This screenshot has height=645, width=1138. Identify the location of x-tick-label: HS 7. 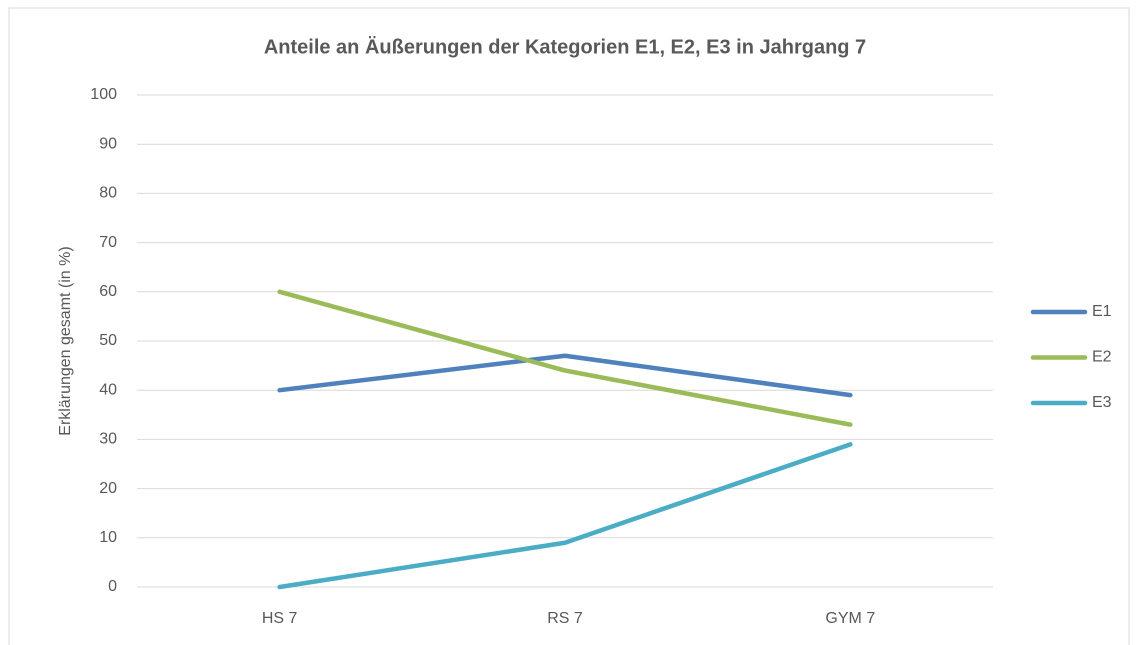
(280, 618).